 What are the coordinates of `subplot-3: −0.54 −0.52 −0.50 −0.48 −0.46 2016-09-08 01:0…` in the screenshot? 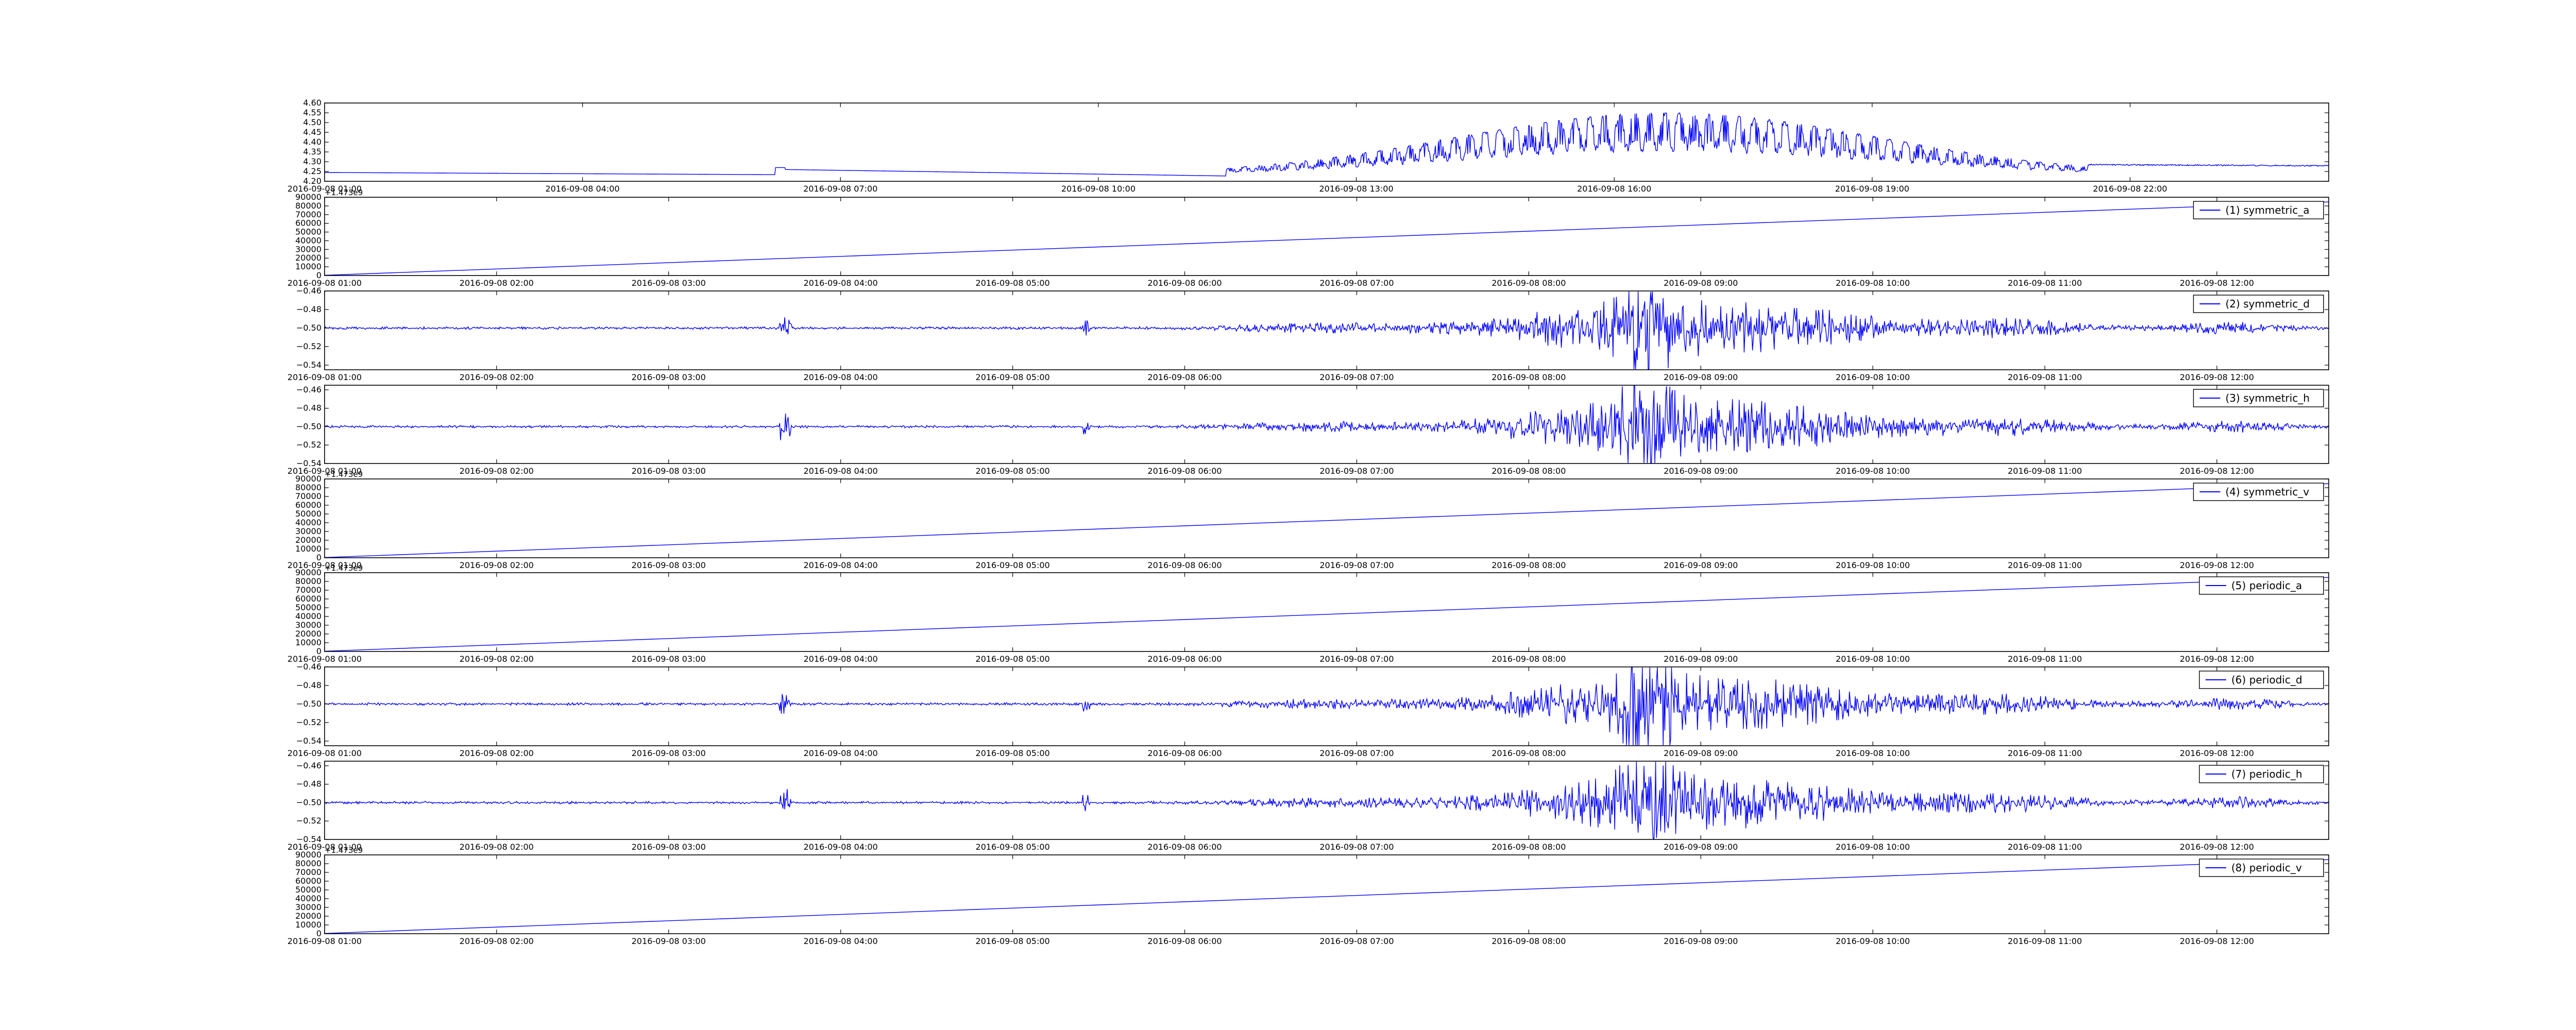 It's located at (1308, 430).